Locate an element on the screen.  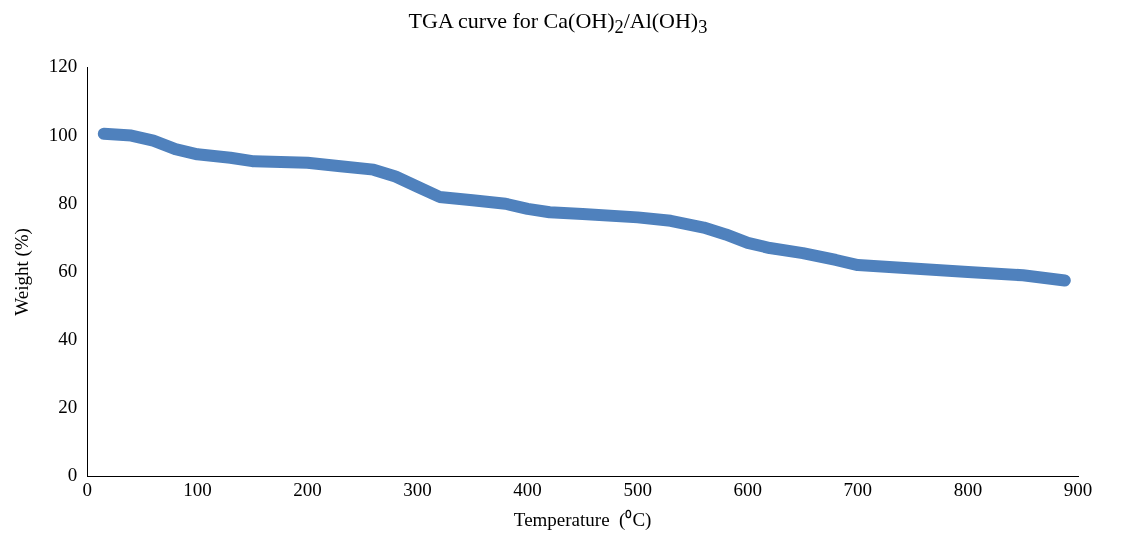
x-tick-label: 700 is located at coordinates (858, 490).